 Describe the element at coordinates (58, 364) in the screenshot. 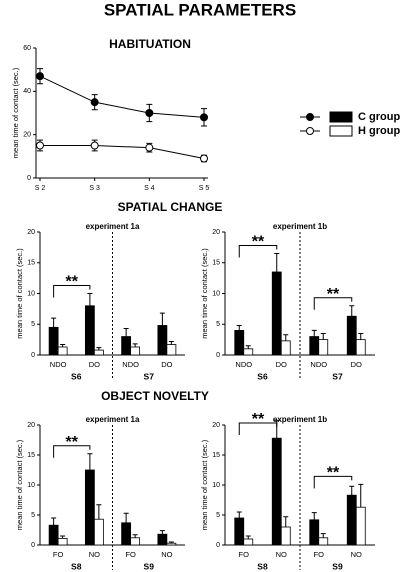

I see `x-tick-label: NDO` at that location.